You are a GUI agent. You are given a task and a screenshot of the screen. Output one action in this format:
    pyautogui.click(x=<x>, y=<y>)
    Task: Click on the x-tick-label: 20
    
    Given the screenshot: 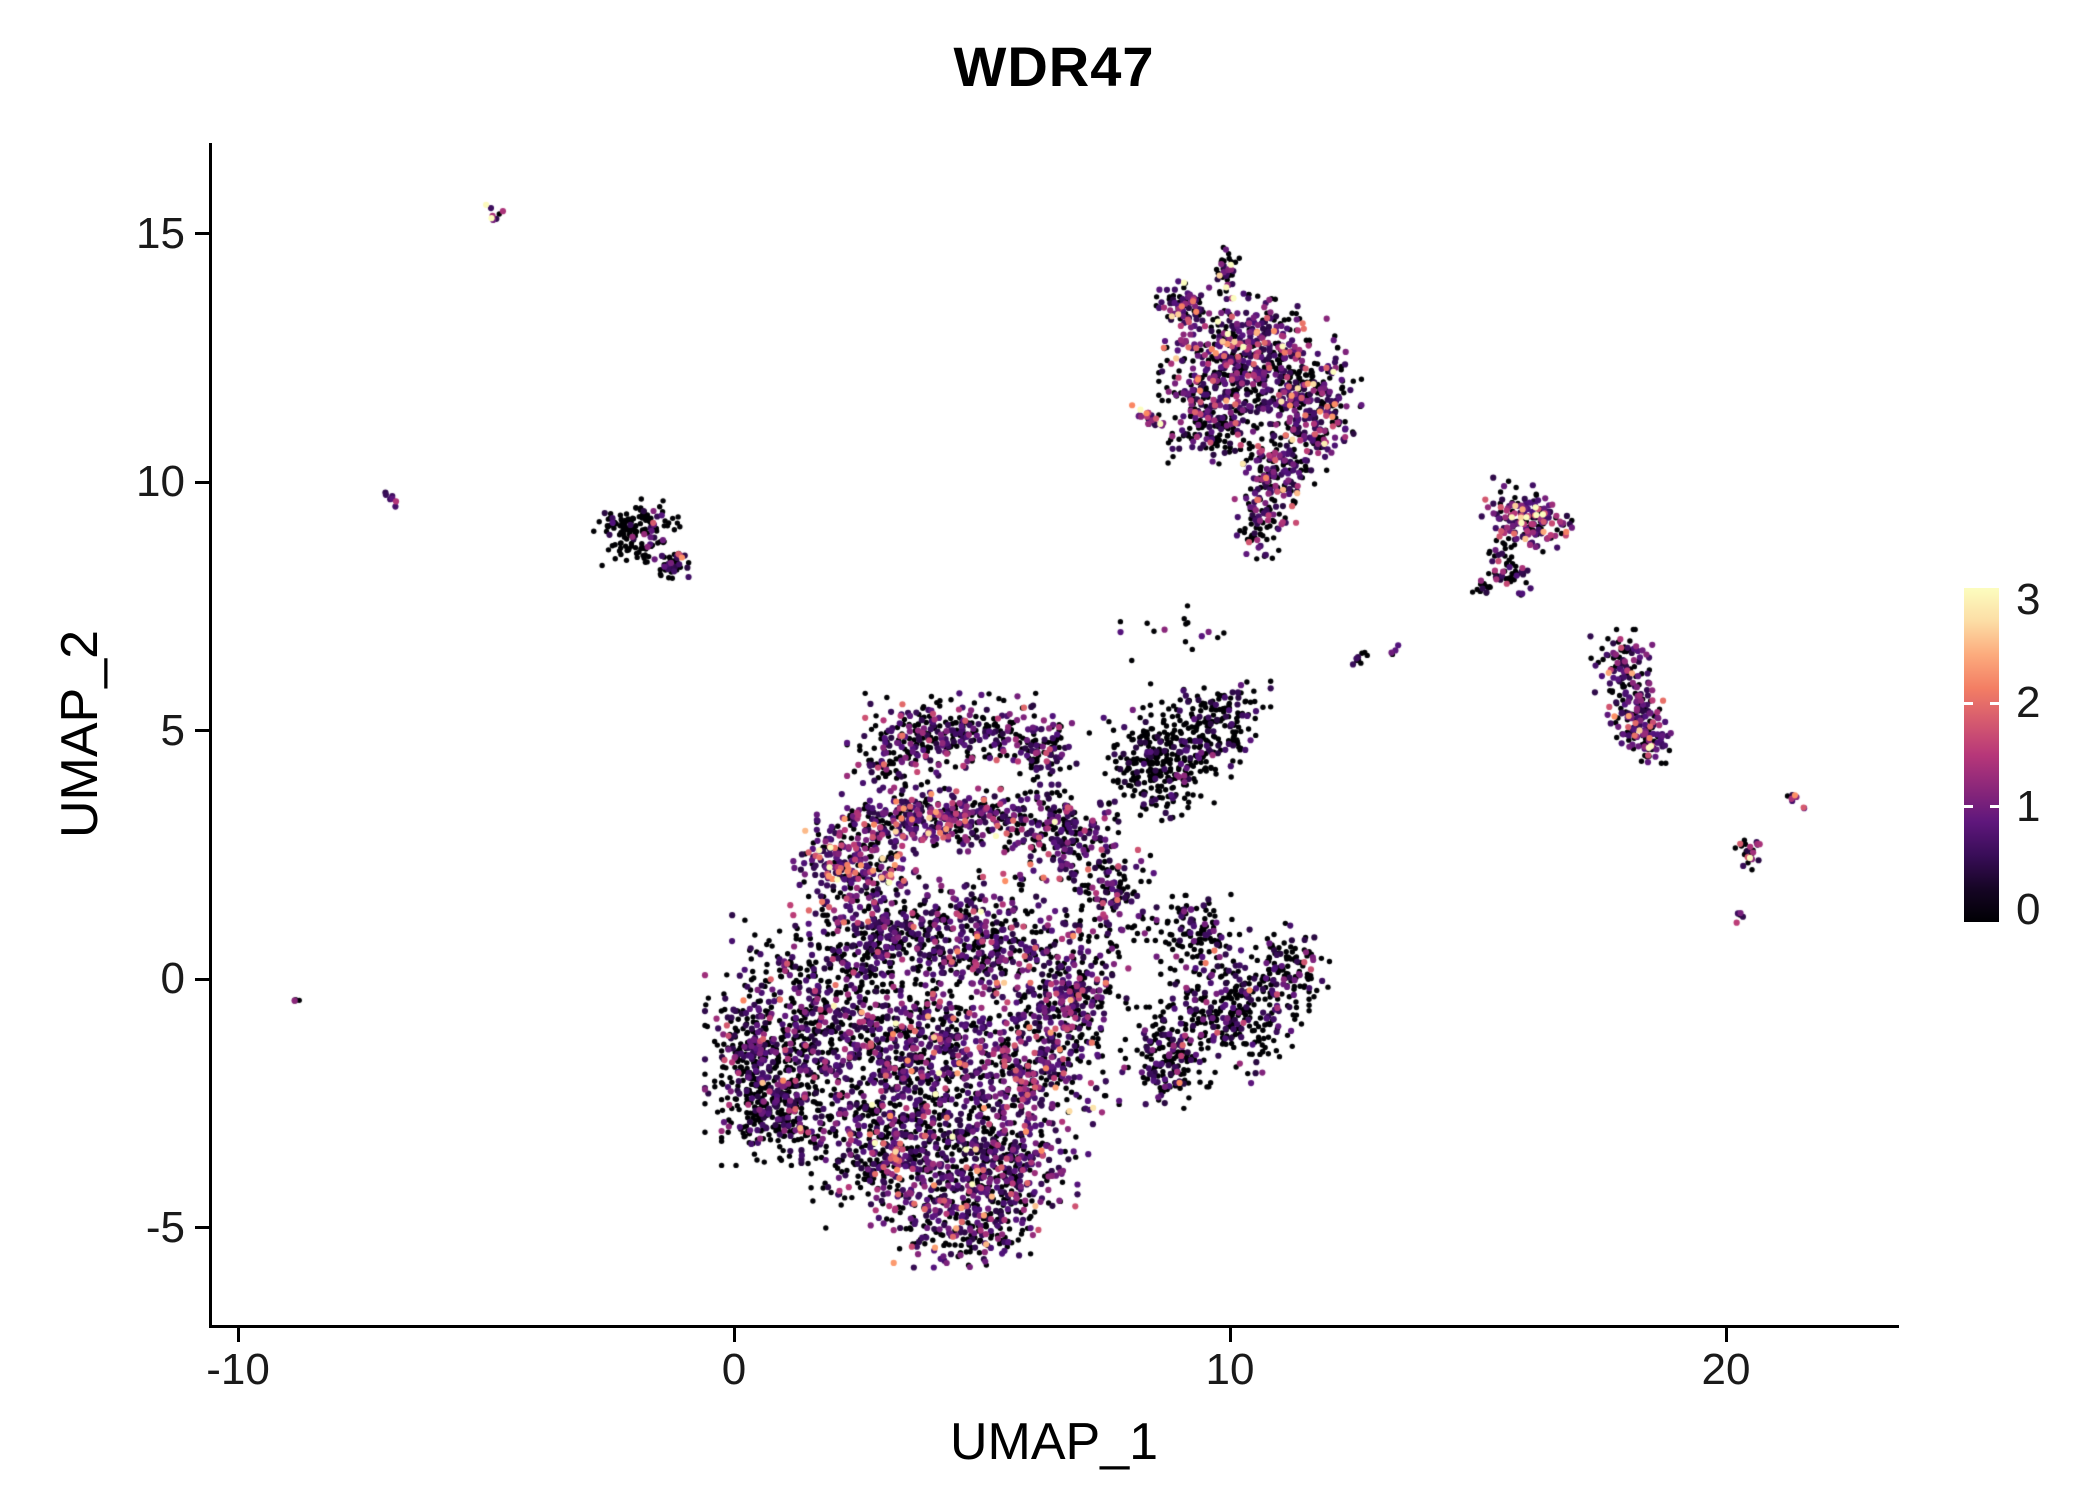 What is the action you would take?
    pyautogui.click(x=1726, y=1369)
    